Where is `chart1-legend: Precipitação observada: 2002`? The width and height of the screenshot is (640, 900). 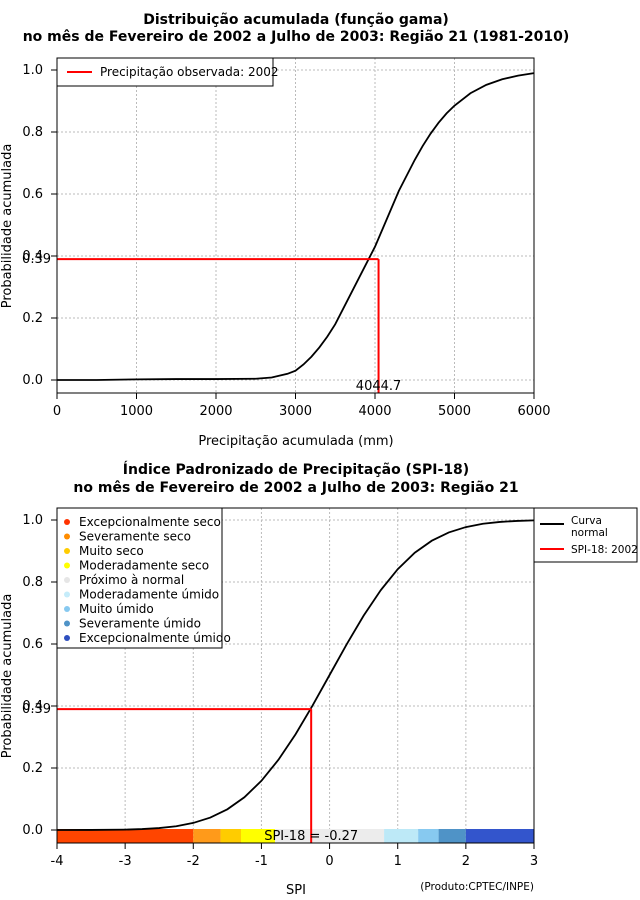
chart1-legend: Precipitação observada: 2002 is located at coordinates (167, 72).